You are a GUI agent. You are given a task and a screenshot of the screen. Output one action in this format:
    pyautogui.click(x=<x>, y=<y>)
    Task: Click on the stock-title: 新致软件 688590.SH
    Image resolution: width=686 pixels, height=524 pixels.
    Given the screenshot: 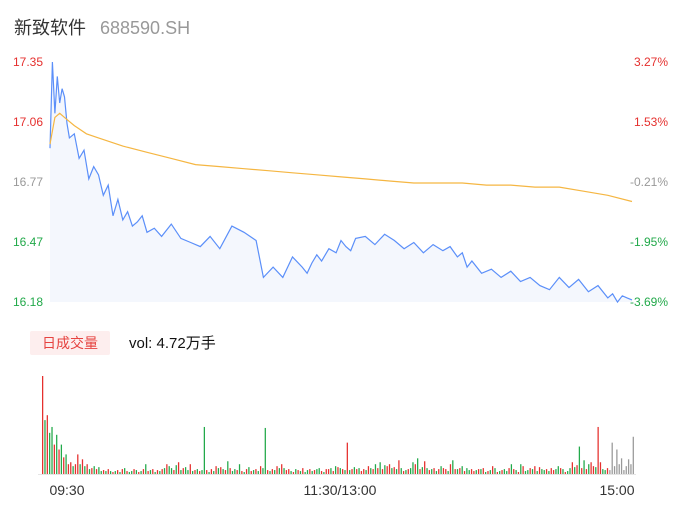 What is the action you would take?
    pyautogui.click(x=102, y=26)
    